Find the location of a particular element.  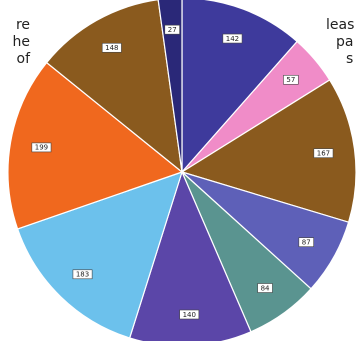

slice-value-label-142: 142 is located at coordinates (232, 38).